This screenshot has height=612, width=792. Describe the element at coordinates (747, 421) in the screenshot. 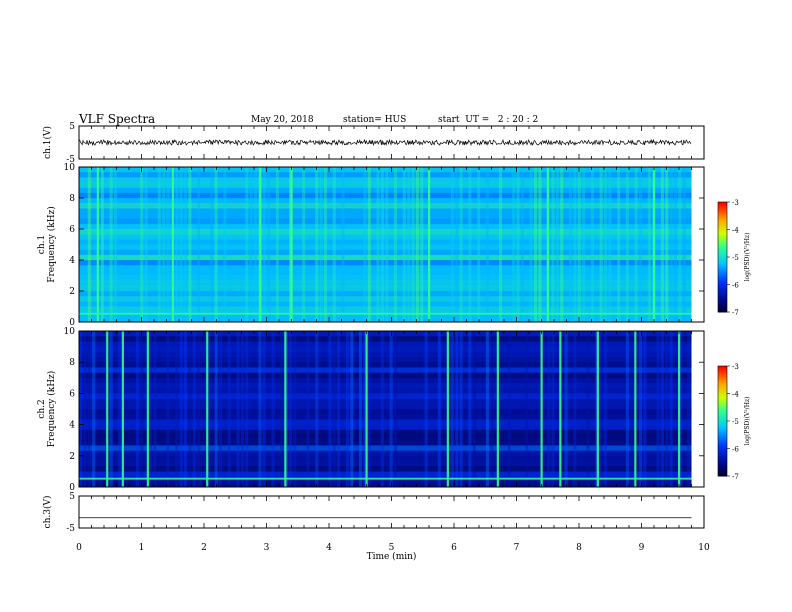

I see `colorbar-label-text: log(PSD)(V²/Hz)` at that location.